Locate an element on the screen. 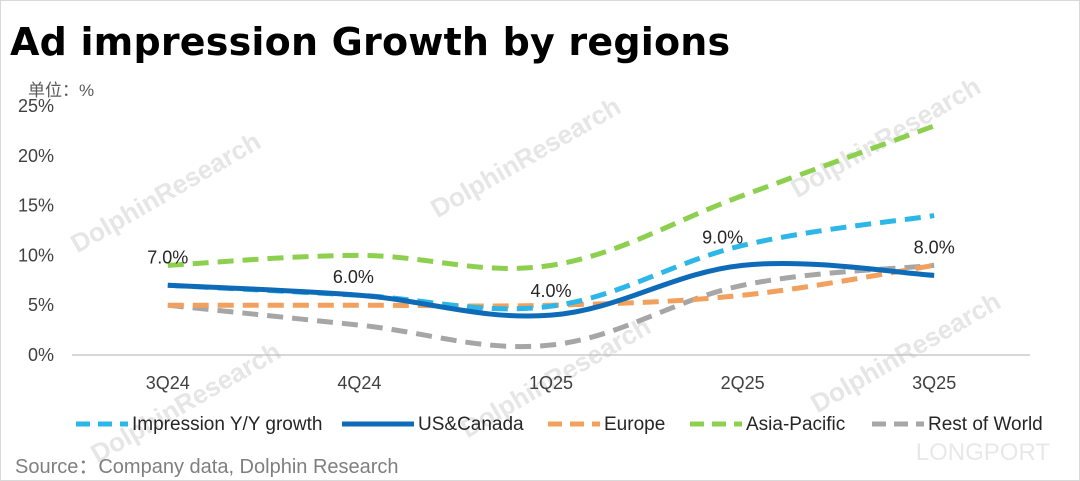 This screenshot has height=481, width=1080. legend-label: Asia-Pacific is located at coordinates (795, 424).